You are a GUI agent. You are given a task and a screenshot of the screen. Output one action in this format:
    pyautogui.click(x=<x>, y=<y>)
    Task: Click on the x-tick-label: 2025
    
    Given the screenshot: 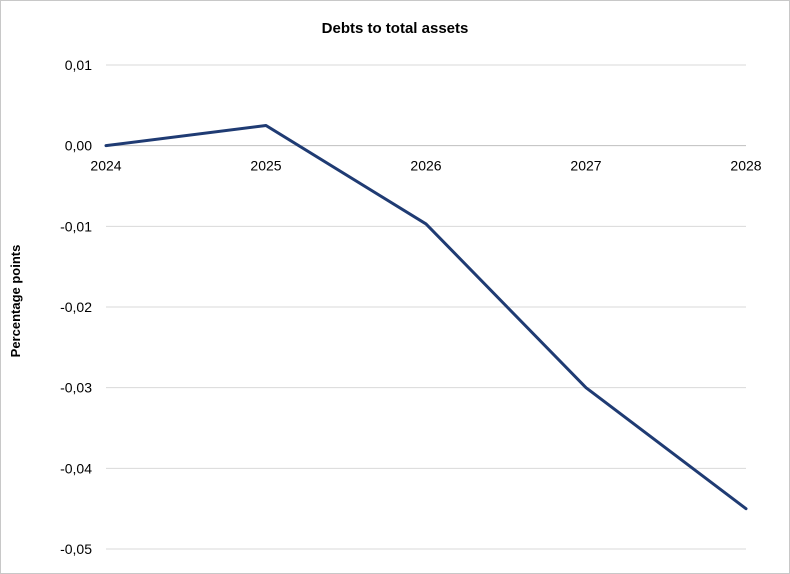 What is the action you would take?
    pyautogui.click(x=265, y=166)
    